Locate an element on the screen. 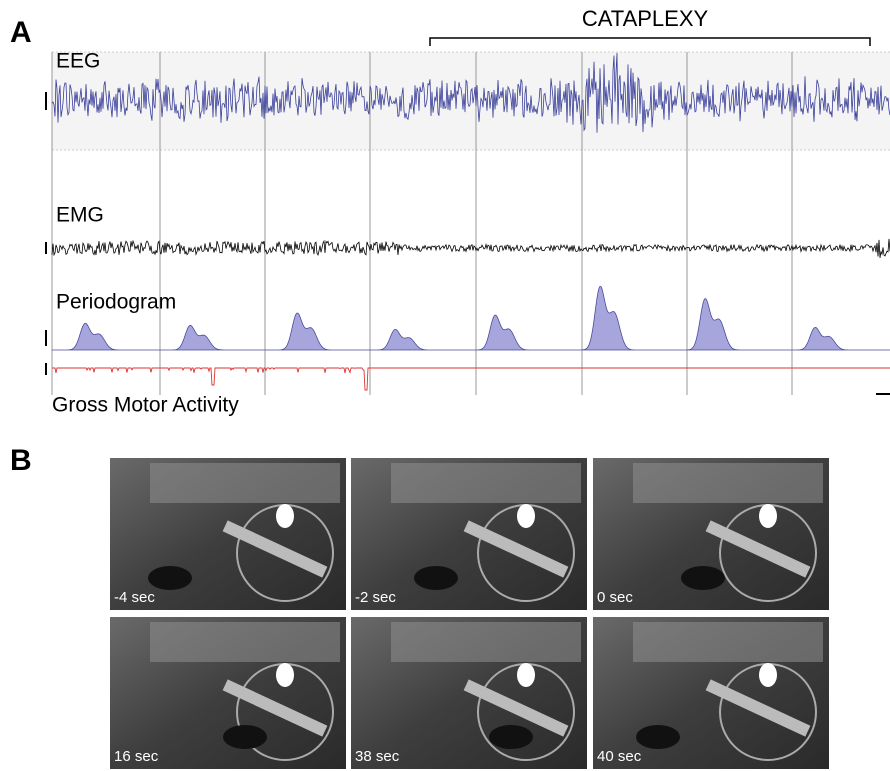  frame-label: -2 sec is located at coordinates (375, 597).